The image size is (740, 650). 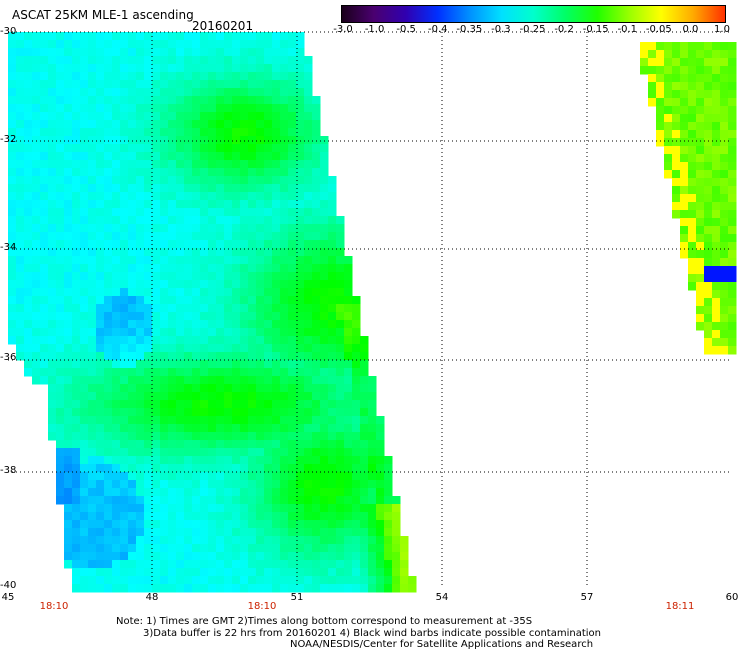 What do you see at coordinates (54, 606) in the screenshot?
I see `time-label-1: 18:10` at bounding box center [54, 606].